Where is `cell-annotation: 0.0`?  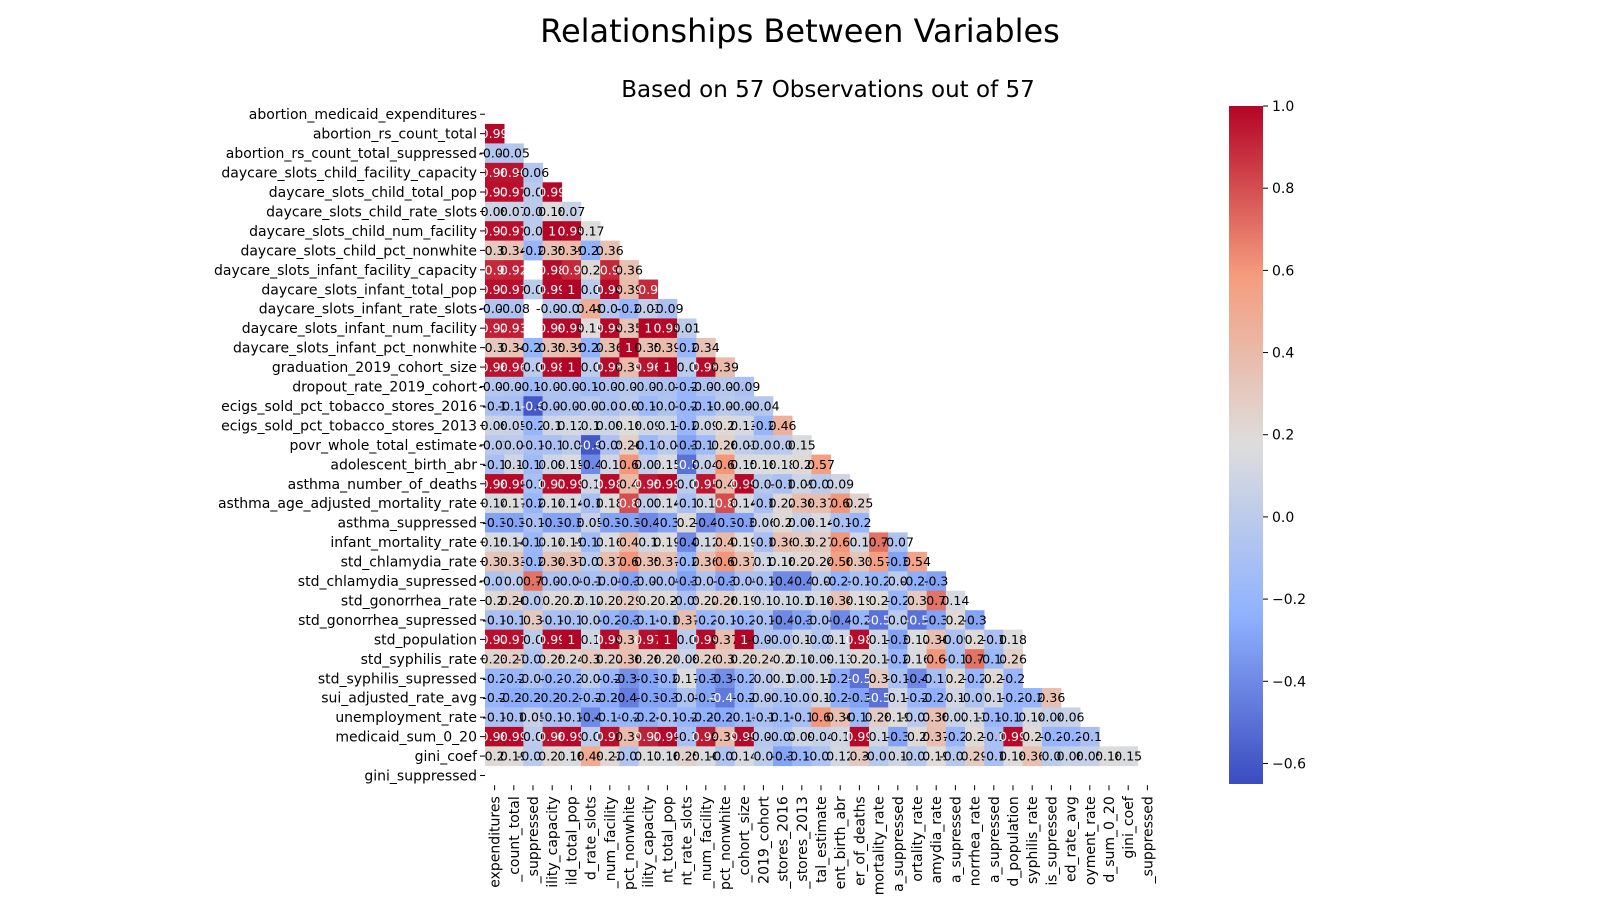
cell-annotation: 0.0 is located at coordinates (629, 405).